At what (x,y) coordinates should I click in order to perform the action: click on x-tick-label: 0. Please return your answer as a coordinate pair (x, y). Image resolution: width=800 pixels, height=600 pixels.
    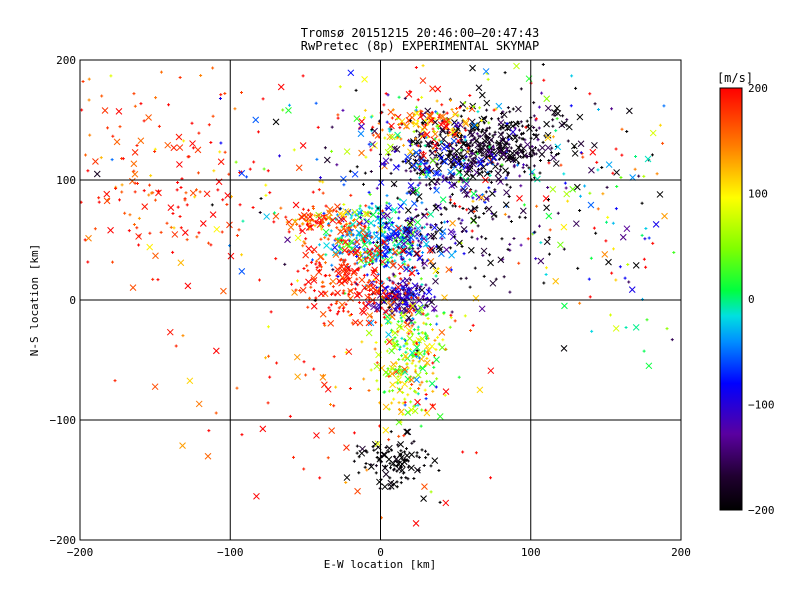
    Looking at the image, I should click on (380, 552).